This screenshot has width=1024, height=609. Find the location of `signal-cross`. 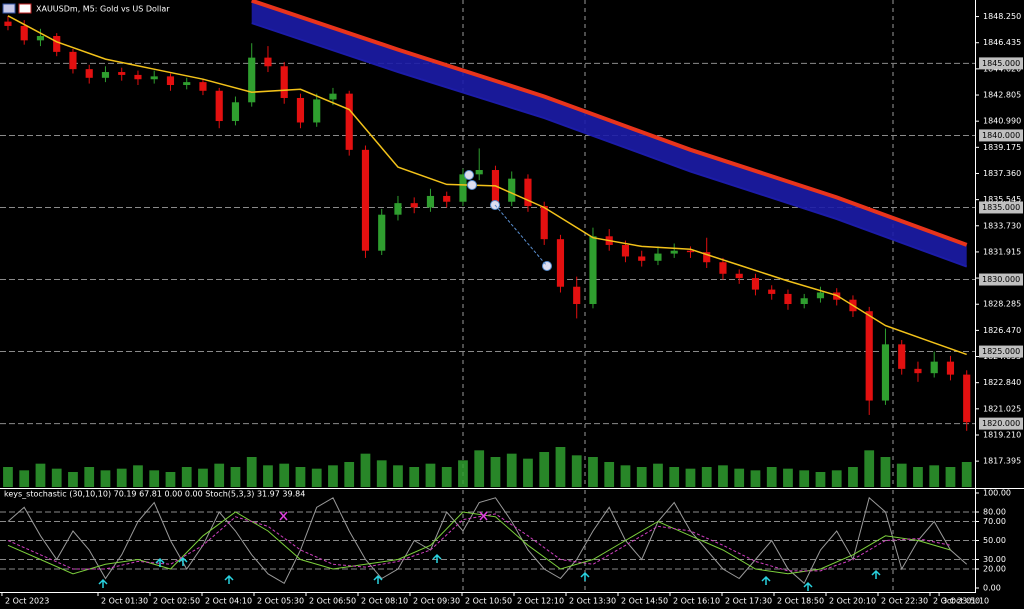

signal-cross is located at coordinates (283, 516).